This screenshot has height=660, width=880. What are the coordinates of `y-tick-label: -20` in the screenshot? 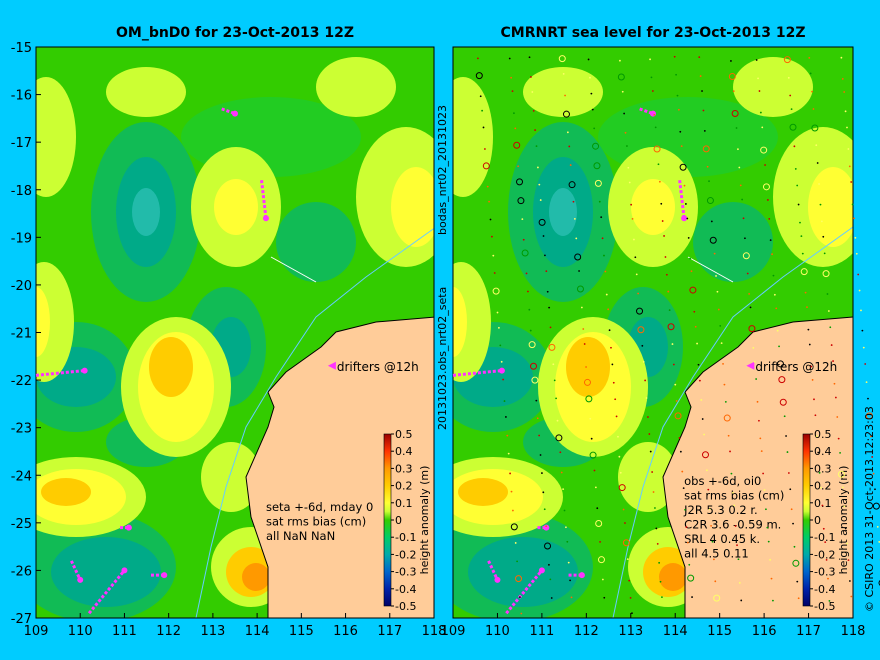 It's located at (21, 286).